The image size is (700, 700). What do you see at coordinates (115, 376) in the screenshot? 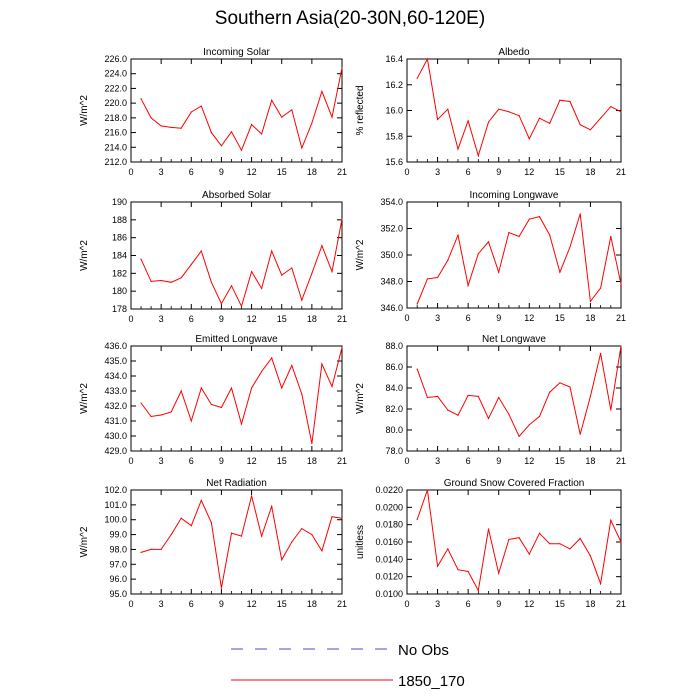
I see `y-tick-label: 434.0` at bounding box center [115, 376].